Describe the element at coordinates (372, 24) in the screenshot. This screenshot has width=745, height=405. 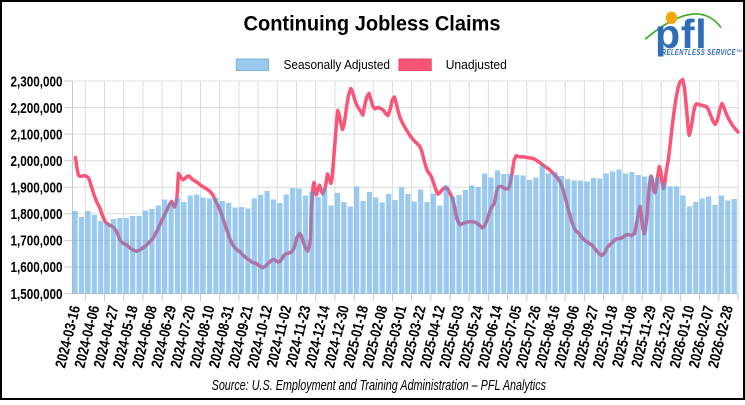
I see `svg-text: Continuing Jobless Claims` at that location.